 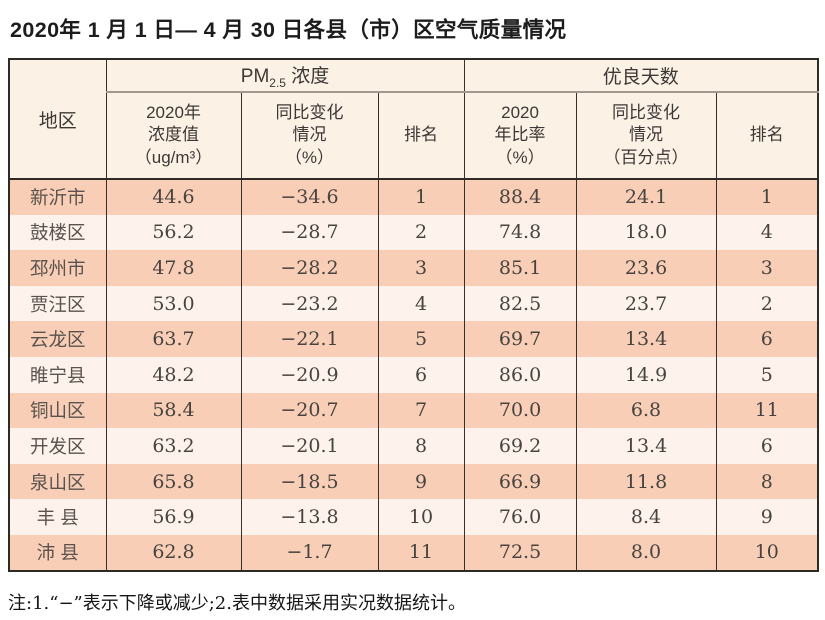 I want to click on cell-pm-value: 47.8, so click(x=173, y=268).